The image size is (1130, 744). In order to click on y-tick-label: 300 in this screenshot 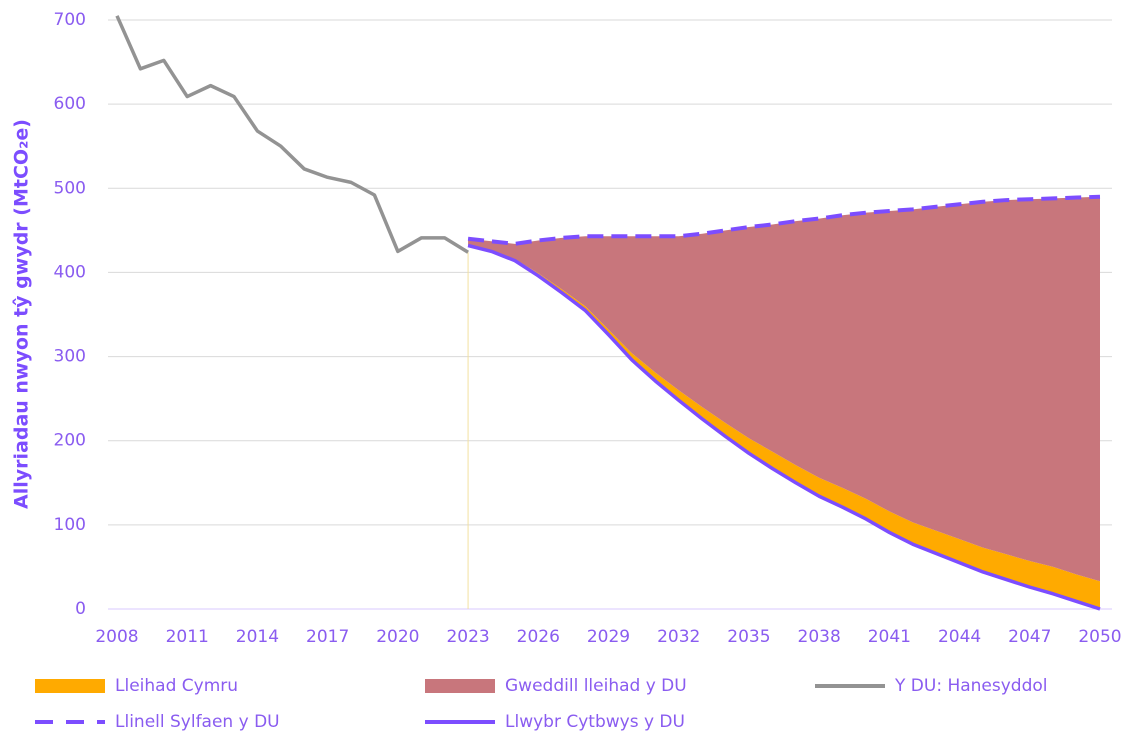, I will do `click(70, 357)`.